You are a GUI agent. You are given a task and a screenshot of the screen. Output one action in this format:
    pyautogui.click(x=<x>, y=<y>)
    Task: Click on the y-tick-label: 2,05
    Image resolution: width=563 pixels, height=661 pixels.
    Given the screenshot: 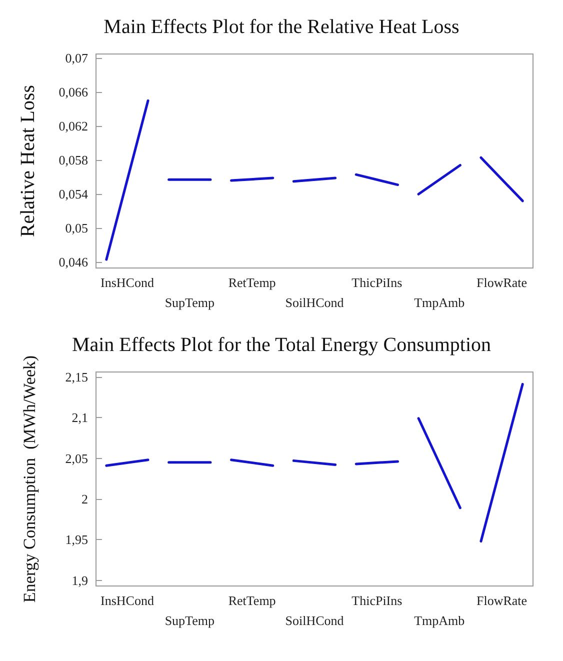 What is the action you would take?
    pyautogui.click(x=76, y=458)
    